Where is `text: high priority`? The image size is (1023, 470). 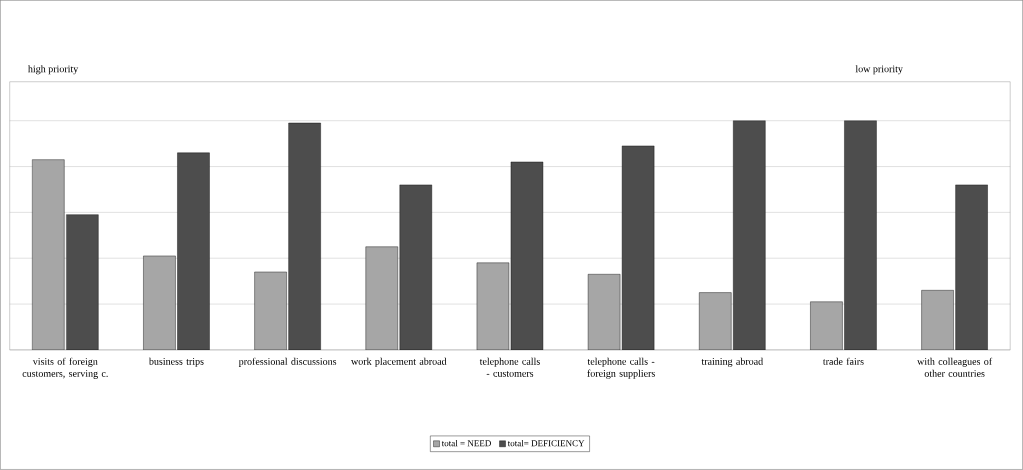
text: high priority is located at coordinates (53, 70).